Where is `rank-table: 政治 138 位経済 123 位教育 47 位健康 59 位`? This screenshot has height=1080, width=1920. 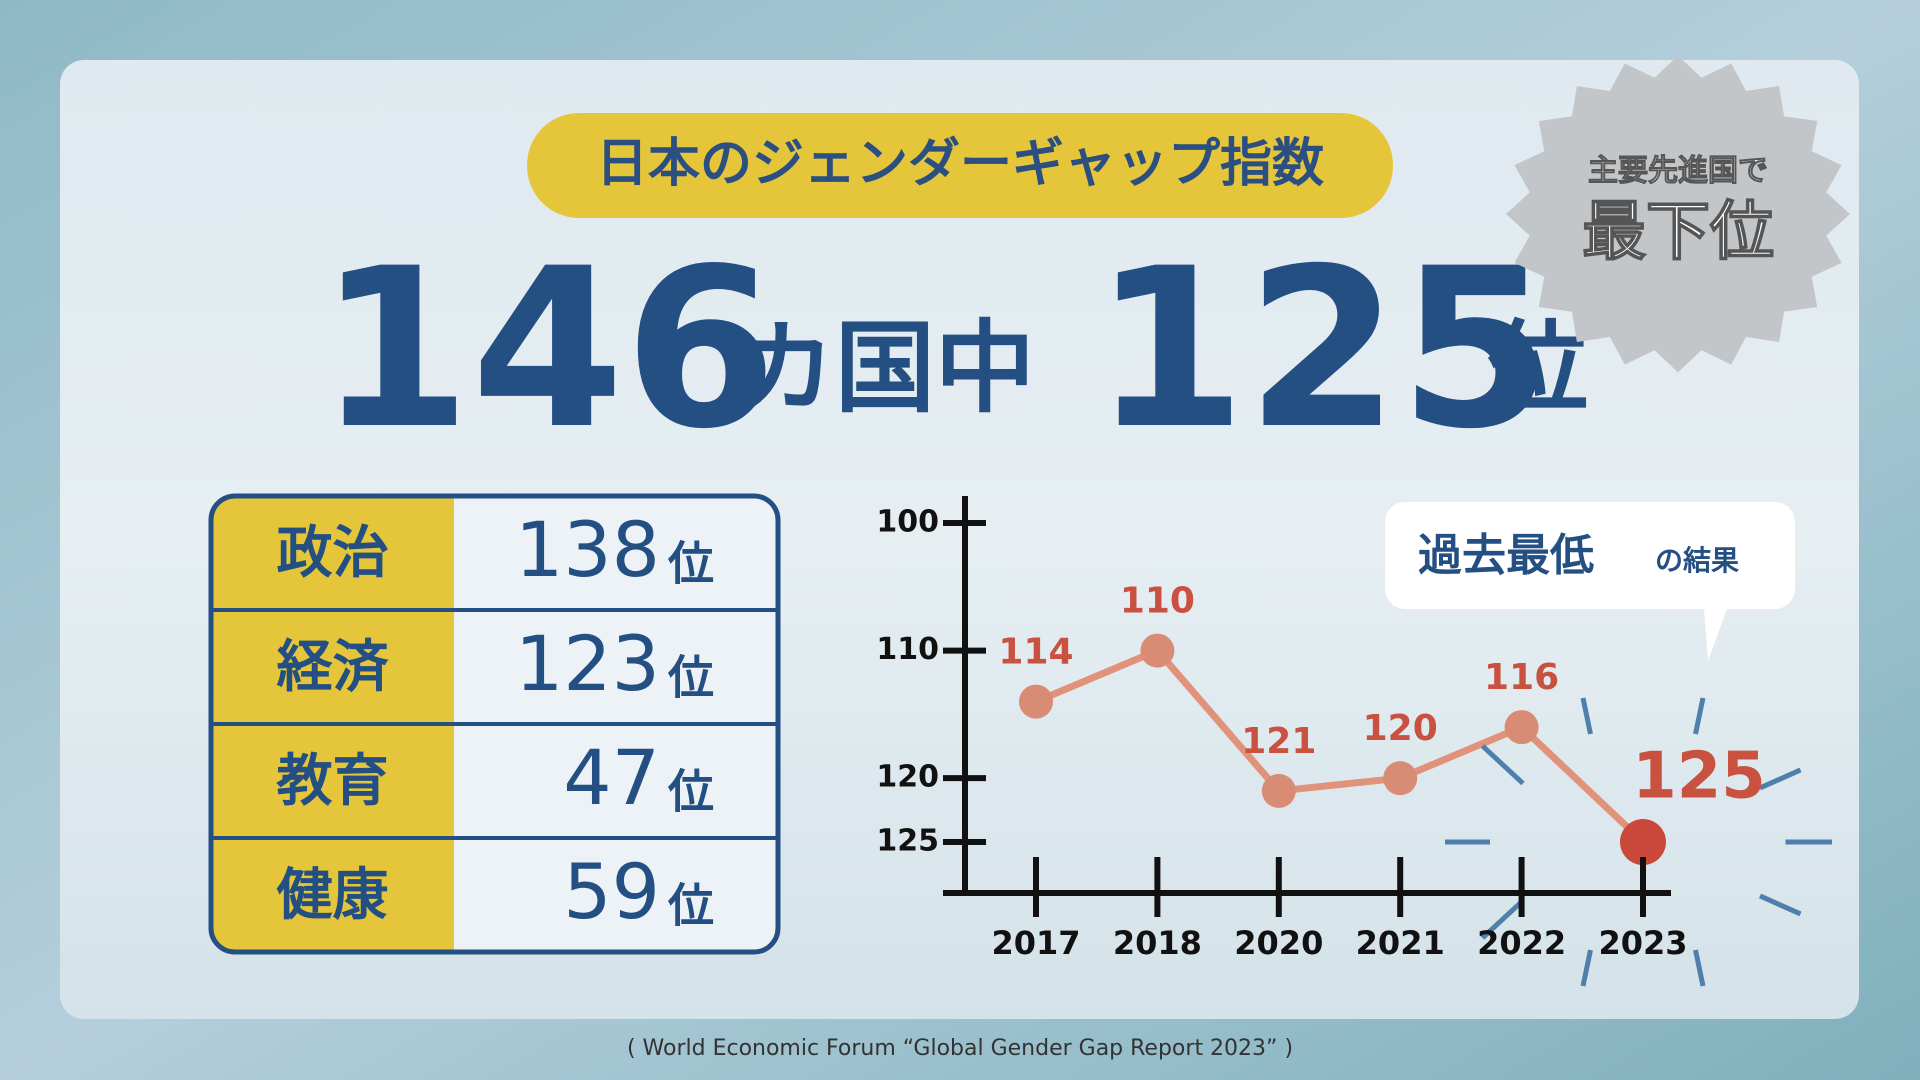 rank-table: 政治 138 位経済 123 位教育 47 位健康 59 位 is located at coordinates (494, 724).